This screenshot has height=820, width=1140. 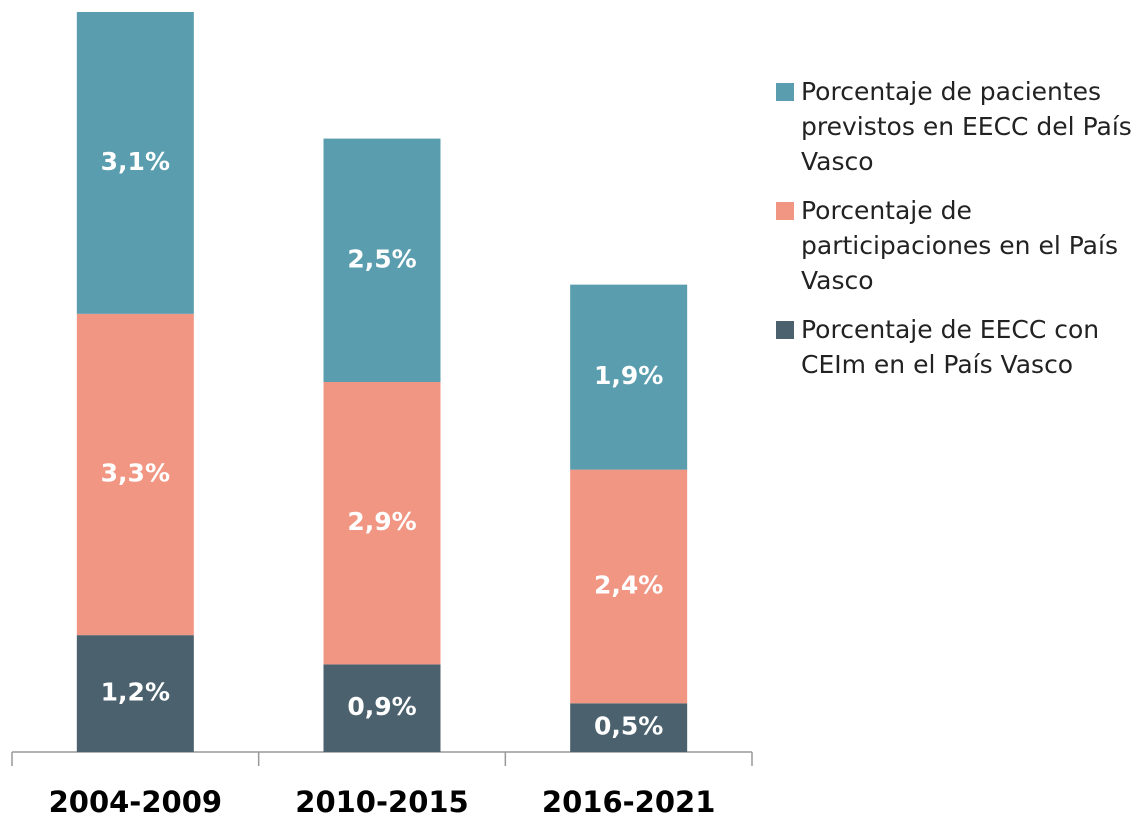 I want to click on data-label: 1,9%, so click(x=628, y=375).